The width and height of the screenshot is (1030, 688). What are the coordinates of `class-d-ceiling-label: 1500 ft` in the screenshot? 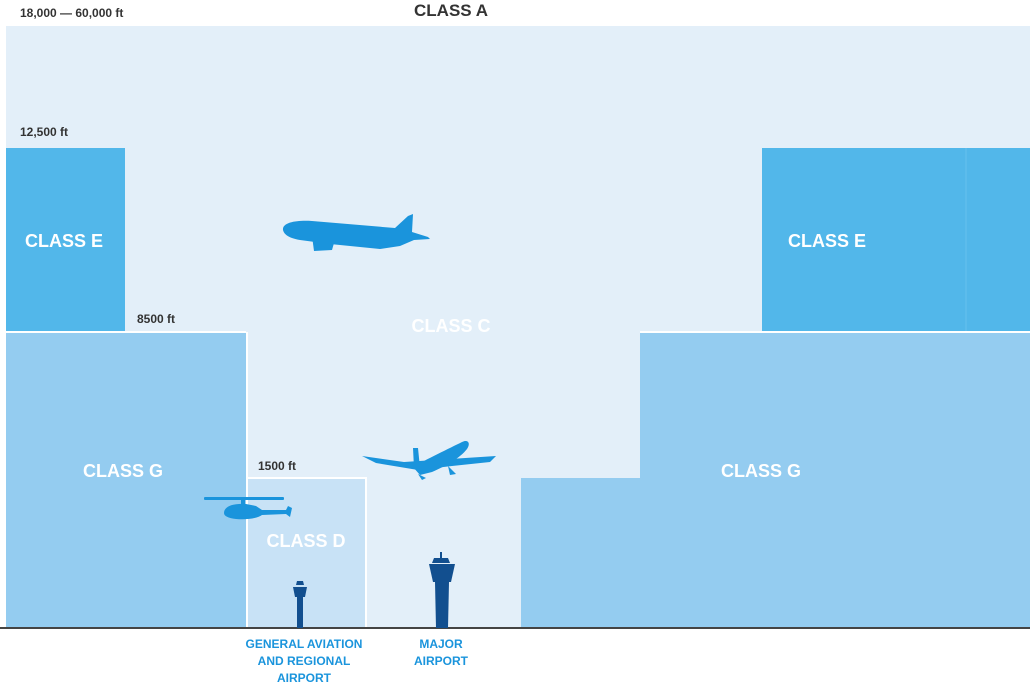 It's located at (277, 466).